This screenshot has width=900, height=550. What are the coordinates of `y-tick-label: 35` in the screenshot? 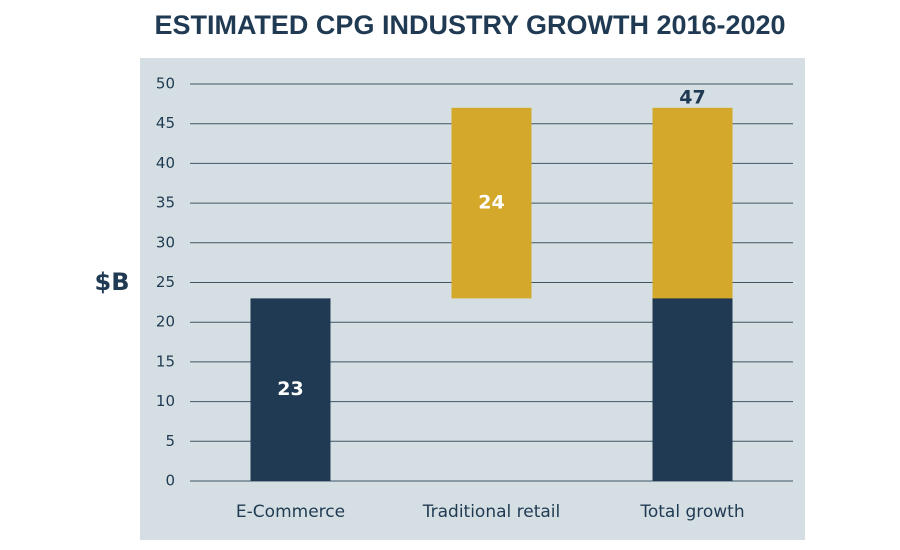 It's located at (165, 203).